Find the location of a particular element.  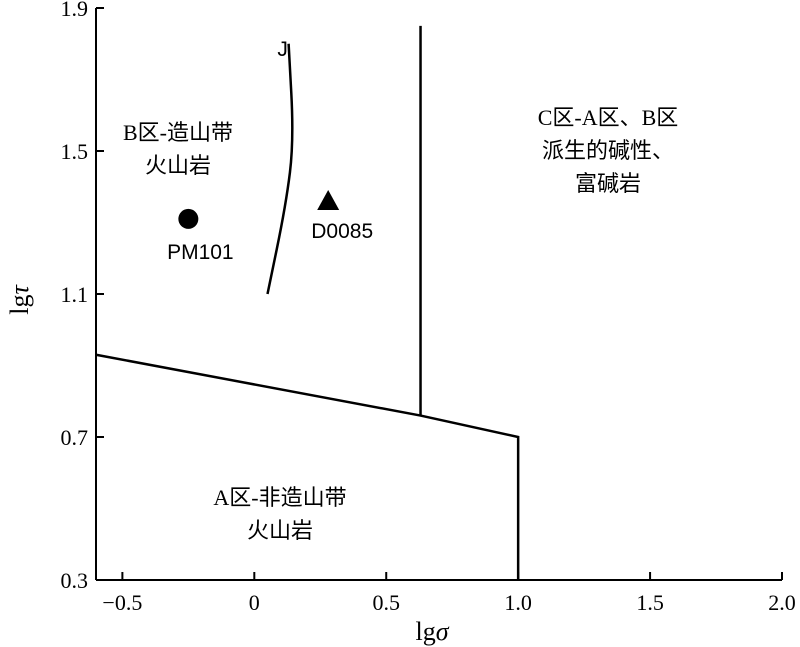

region-label-line: C区-A区、B区 is located at coordinates (608, 117).